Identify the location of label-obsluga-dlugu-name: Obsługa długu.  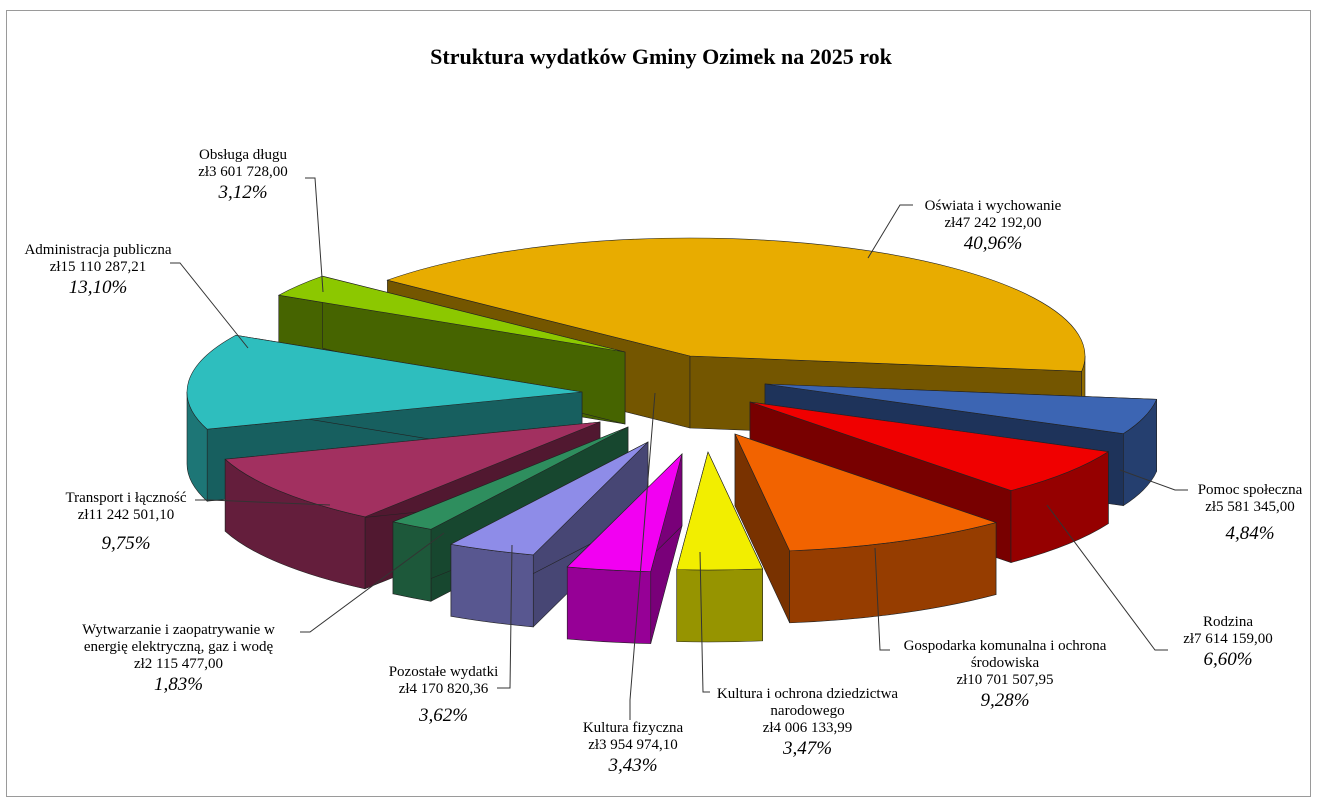
(243, 155).